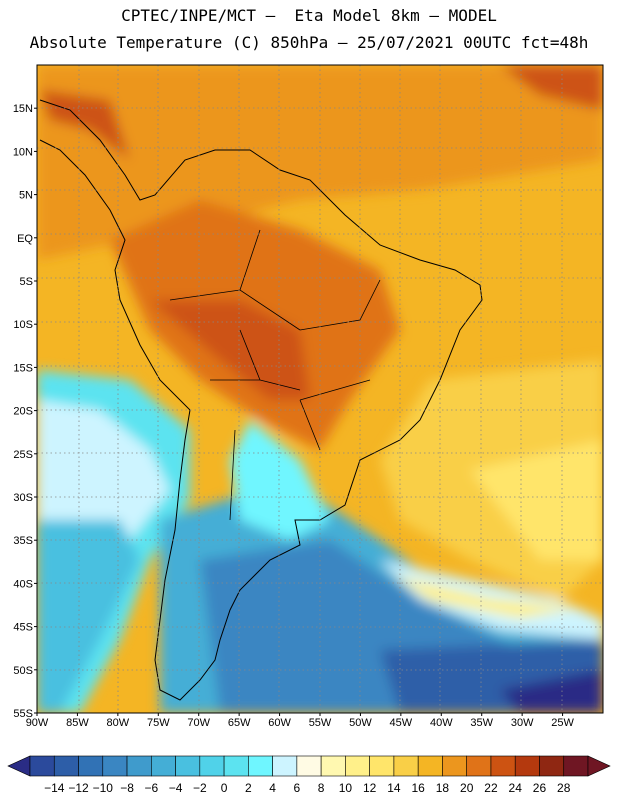 The height and width of the screenshot is (800, 618). Describe the element at coordinates (198, 723) in the screenshot. I see `lon-tick-label: 70W` at that location.